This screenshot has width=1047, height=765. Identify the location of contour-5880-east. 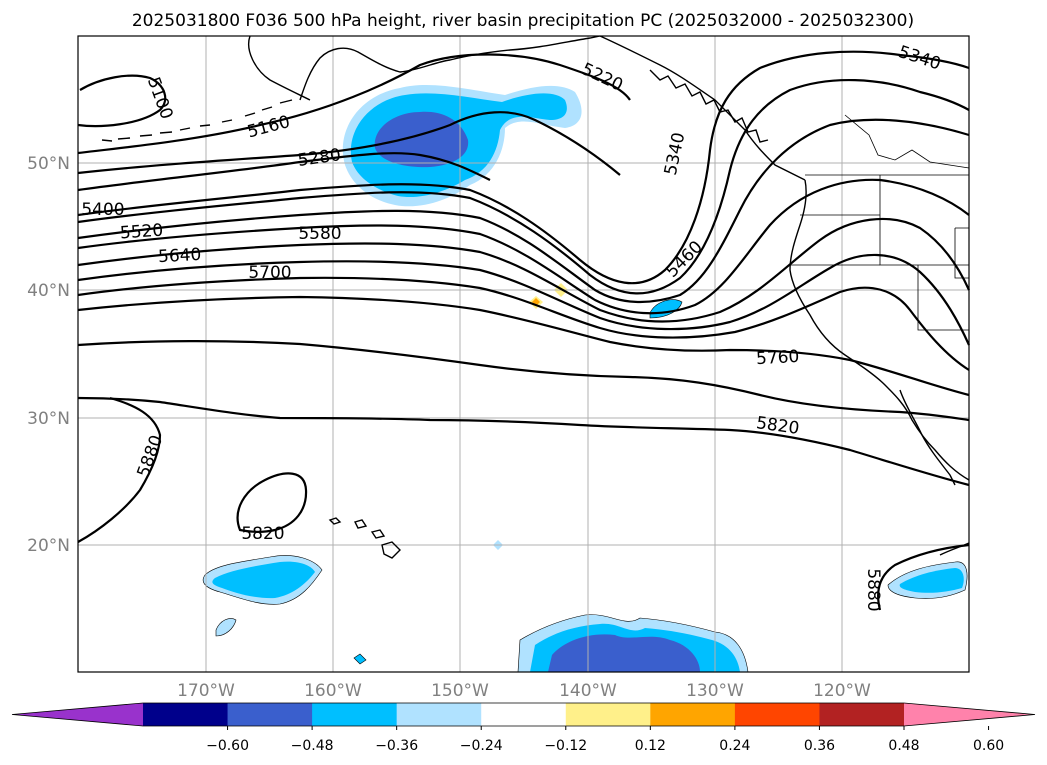
(923, 577).